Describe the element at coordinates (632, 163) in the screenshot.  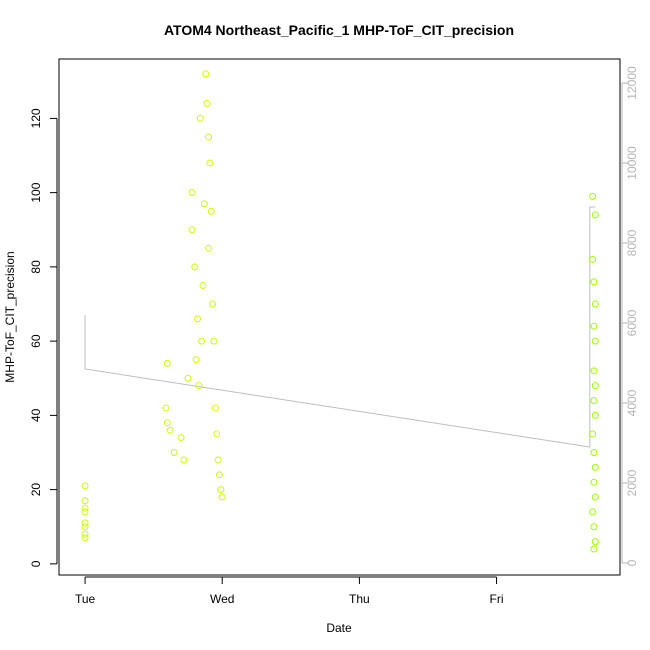
I see `y2-tick-label: 10000` at that location.